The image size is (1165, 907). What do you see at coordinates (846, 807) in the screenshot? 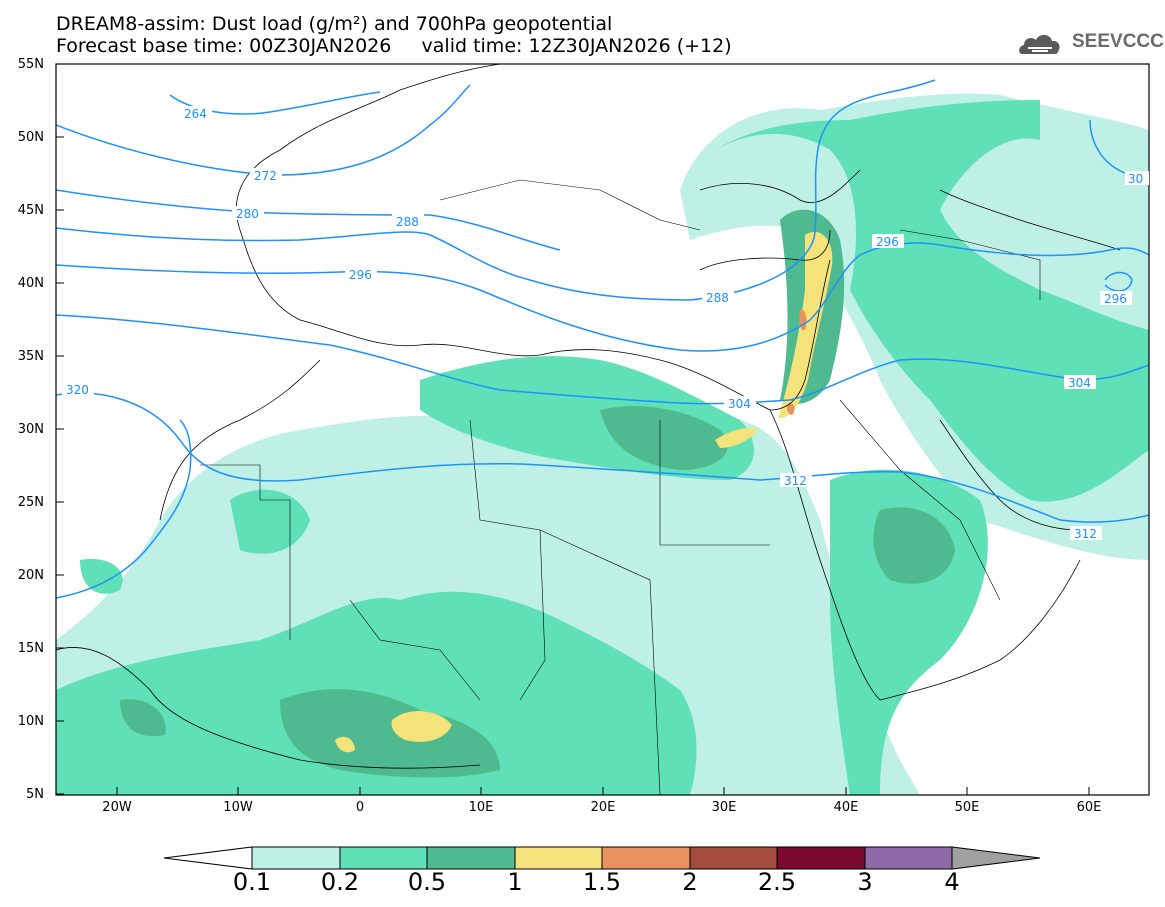
I see `lon-label: 40E` at bounding box center [846, 807].